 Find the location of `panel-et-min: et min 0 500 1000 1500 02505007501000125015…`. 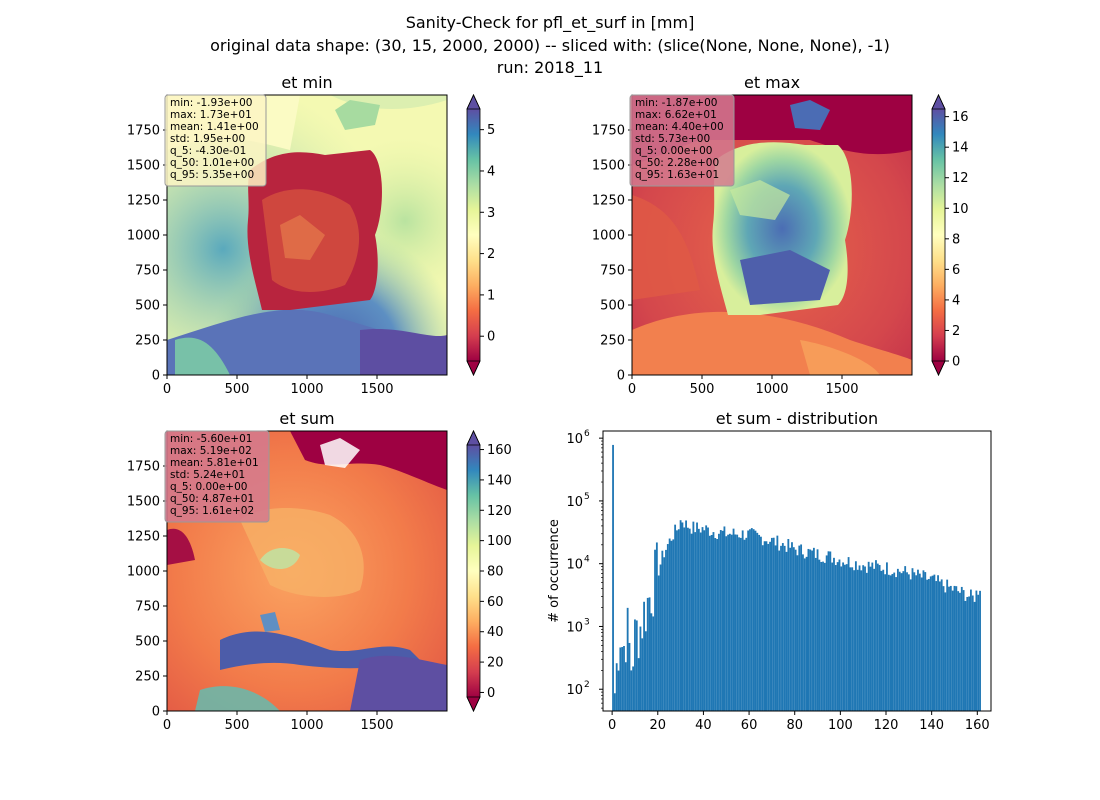

panel-et-min: et min 0 500 1000 1500 02505007501000125015… is located at coordinates (311, 235).